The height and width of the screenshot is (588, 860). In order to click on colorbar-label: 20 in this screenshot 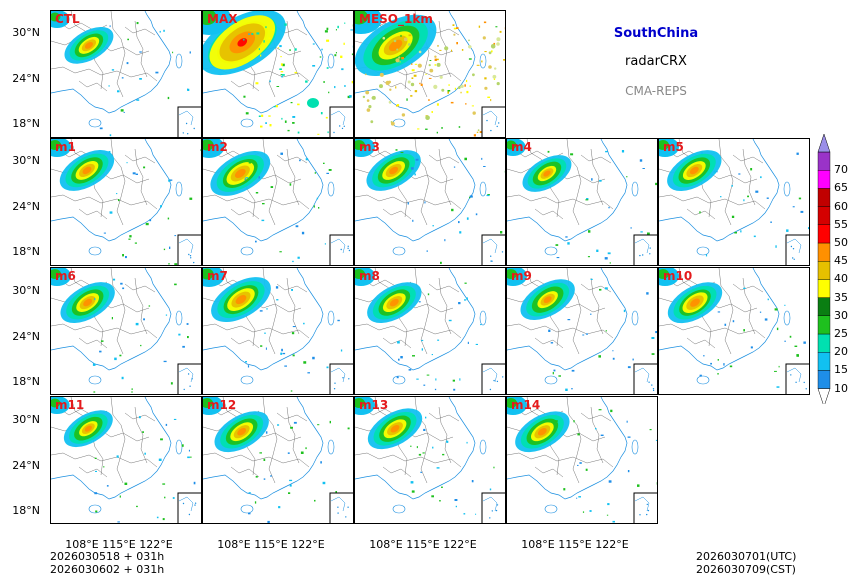, I will do `click(841, 352)`.